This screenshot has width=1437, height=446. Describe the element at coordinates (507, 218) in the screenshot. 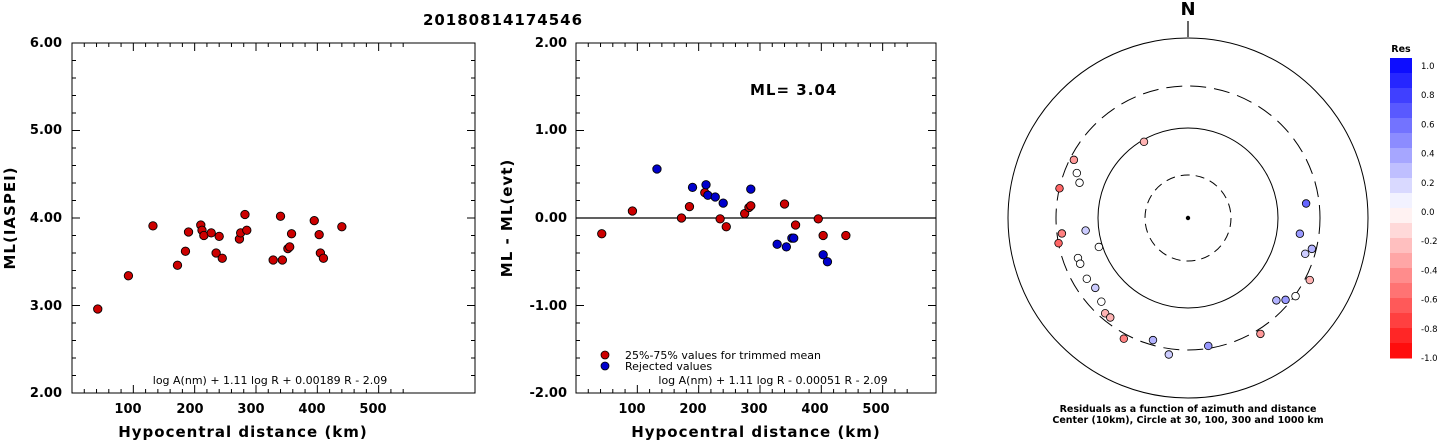

I see `middle-y-axis-label: ML - ML(evt)` at that location.